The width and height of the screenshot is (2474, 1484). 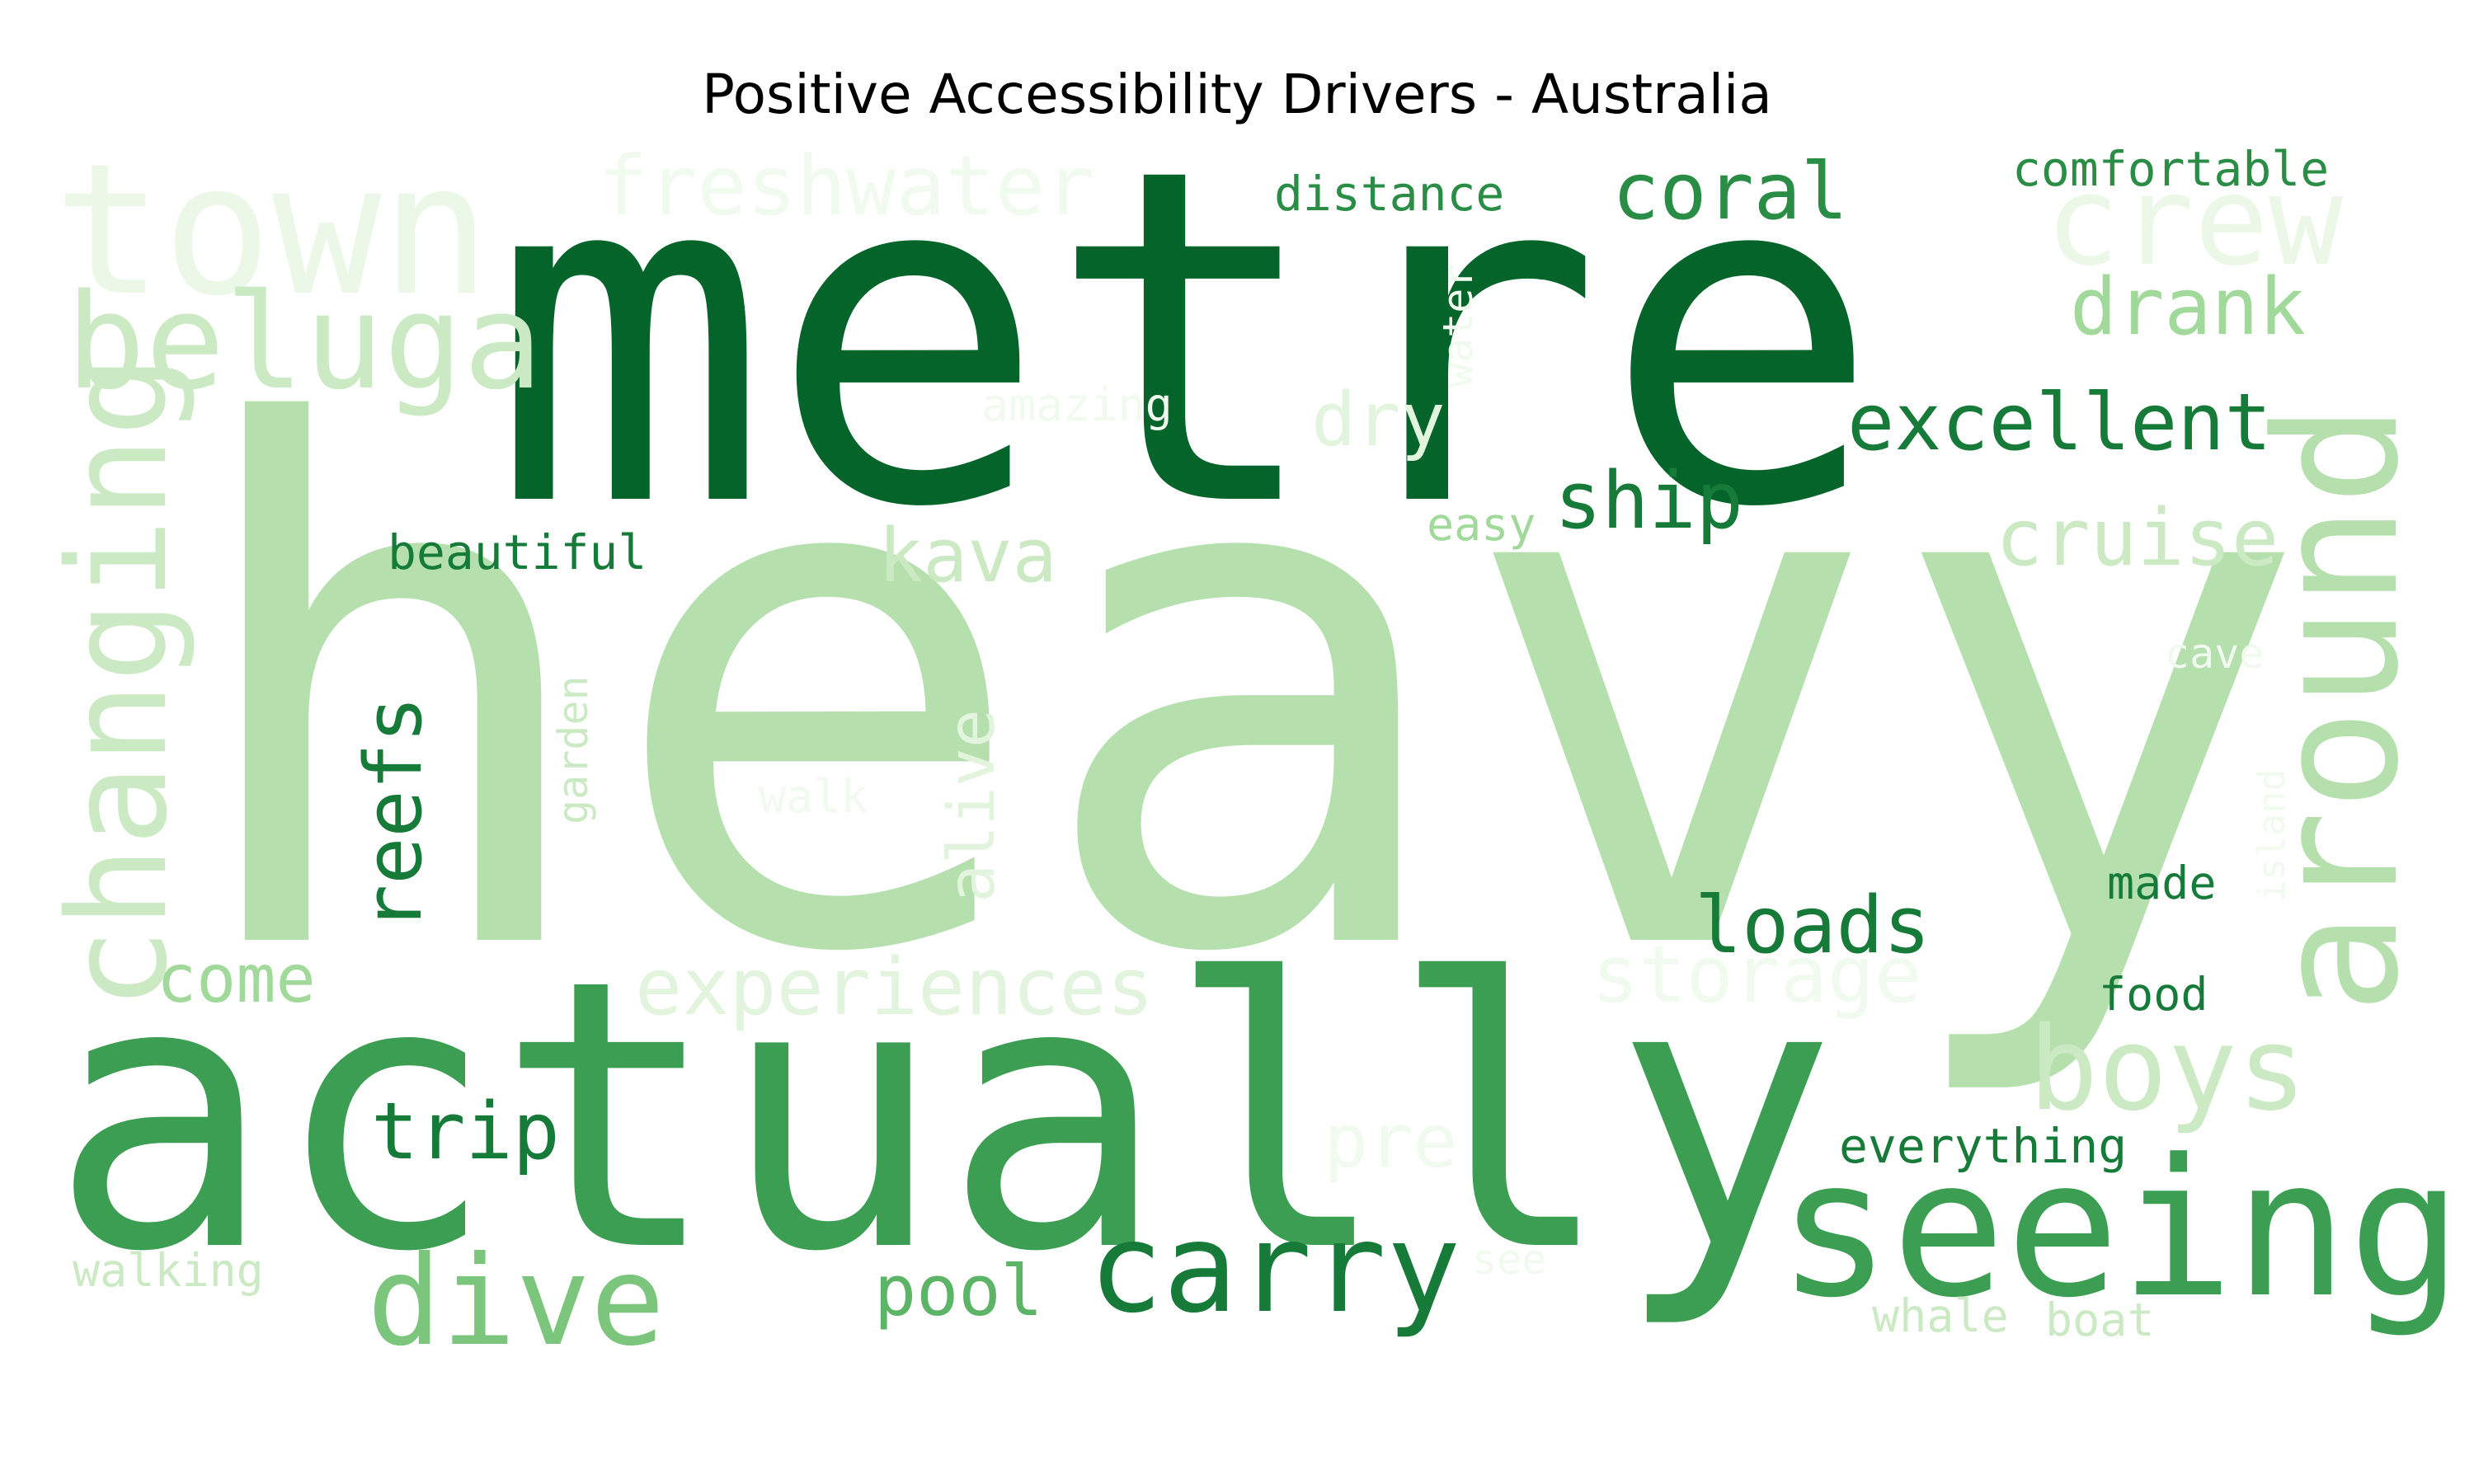 I want to click on word-island: island, so click(x=2271, y=835).